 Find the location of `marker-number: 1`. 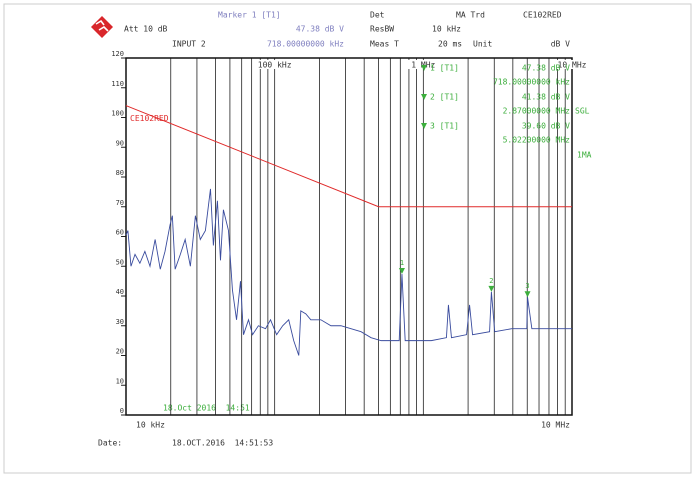

marker-number: 1 is located at coordinates (402, 263).